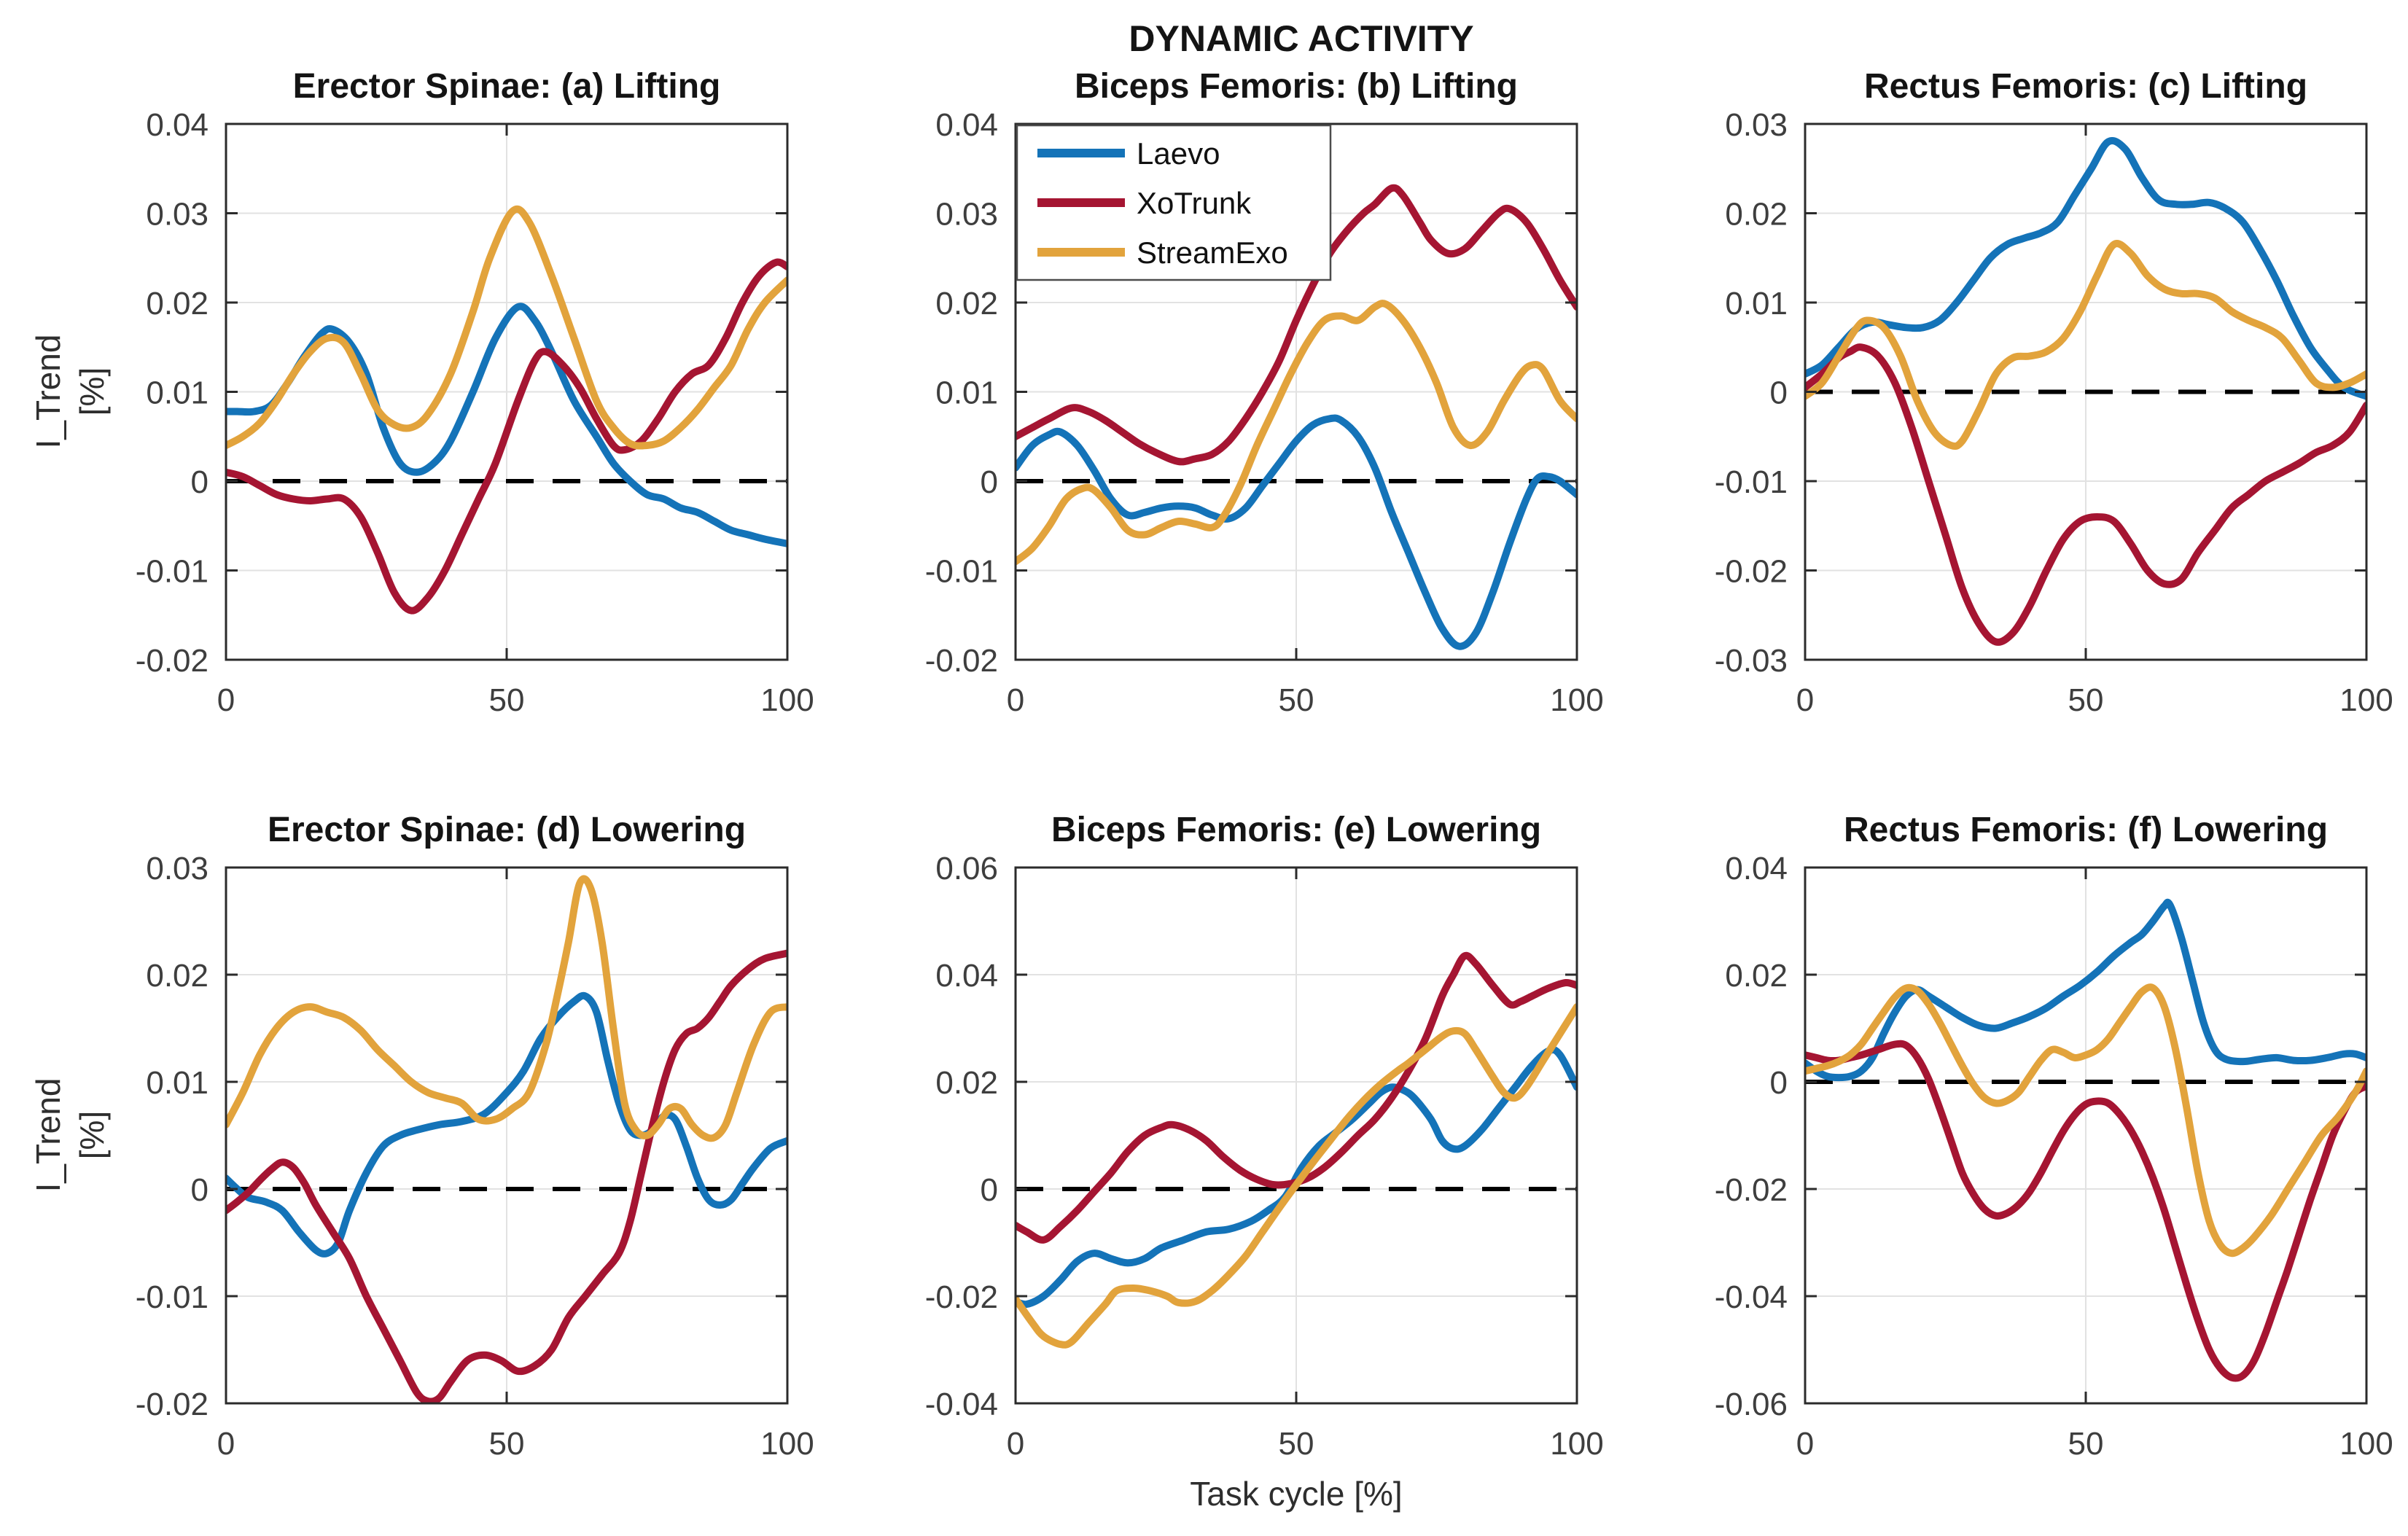  I want to click on subplot-title-d: Erector Spinae: (d) Lowering, so click(507, 830).